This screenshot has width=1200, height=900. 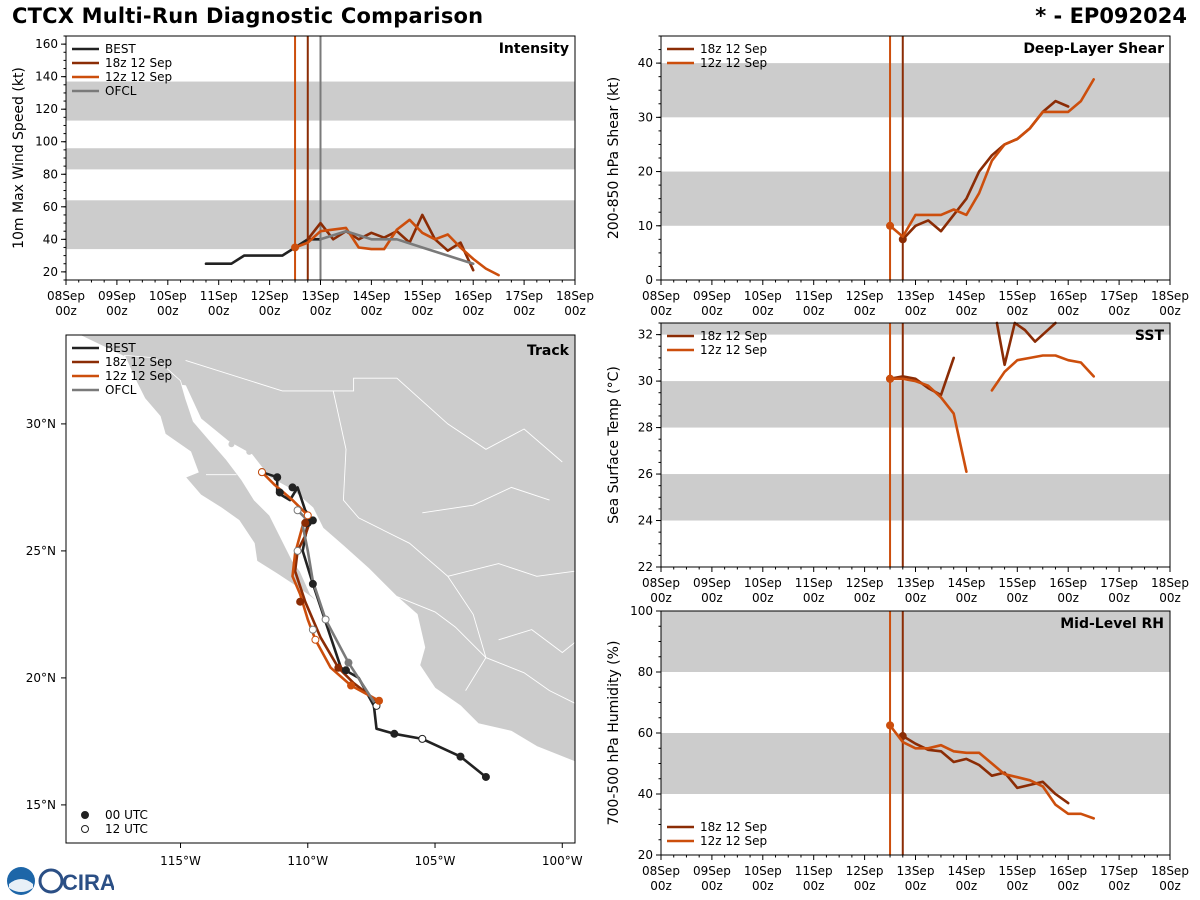 What do you see at coordinates (180, 861) in the screenshot?
I see `xtick-label-track: 115°W` at bounding box center [180, 861].